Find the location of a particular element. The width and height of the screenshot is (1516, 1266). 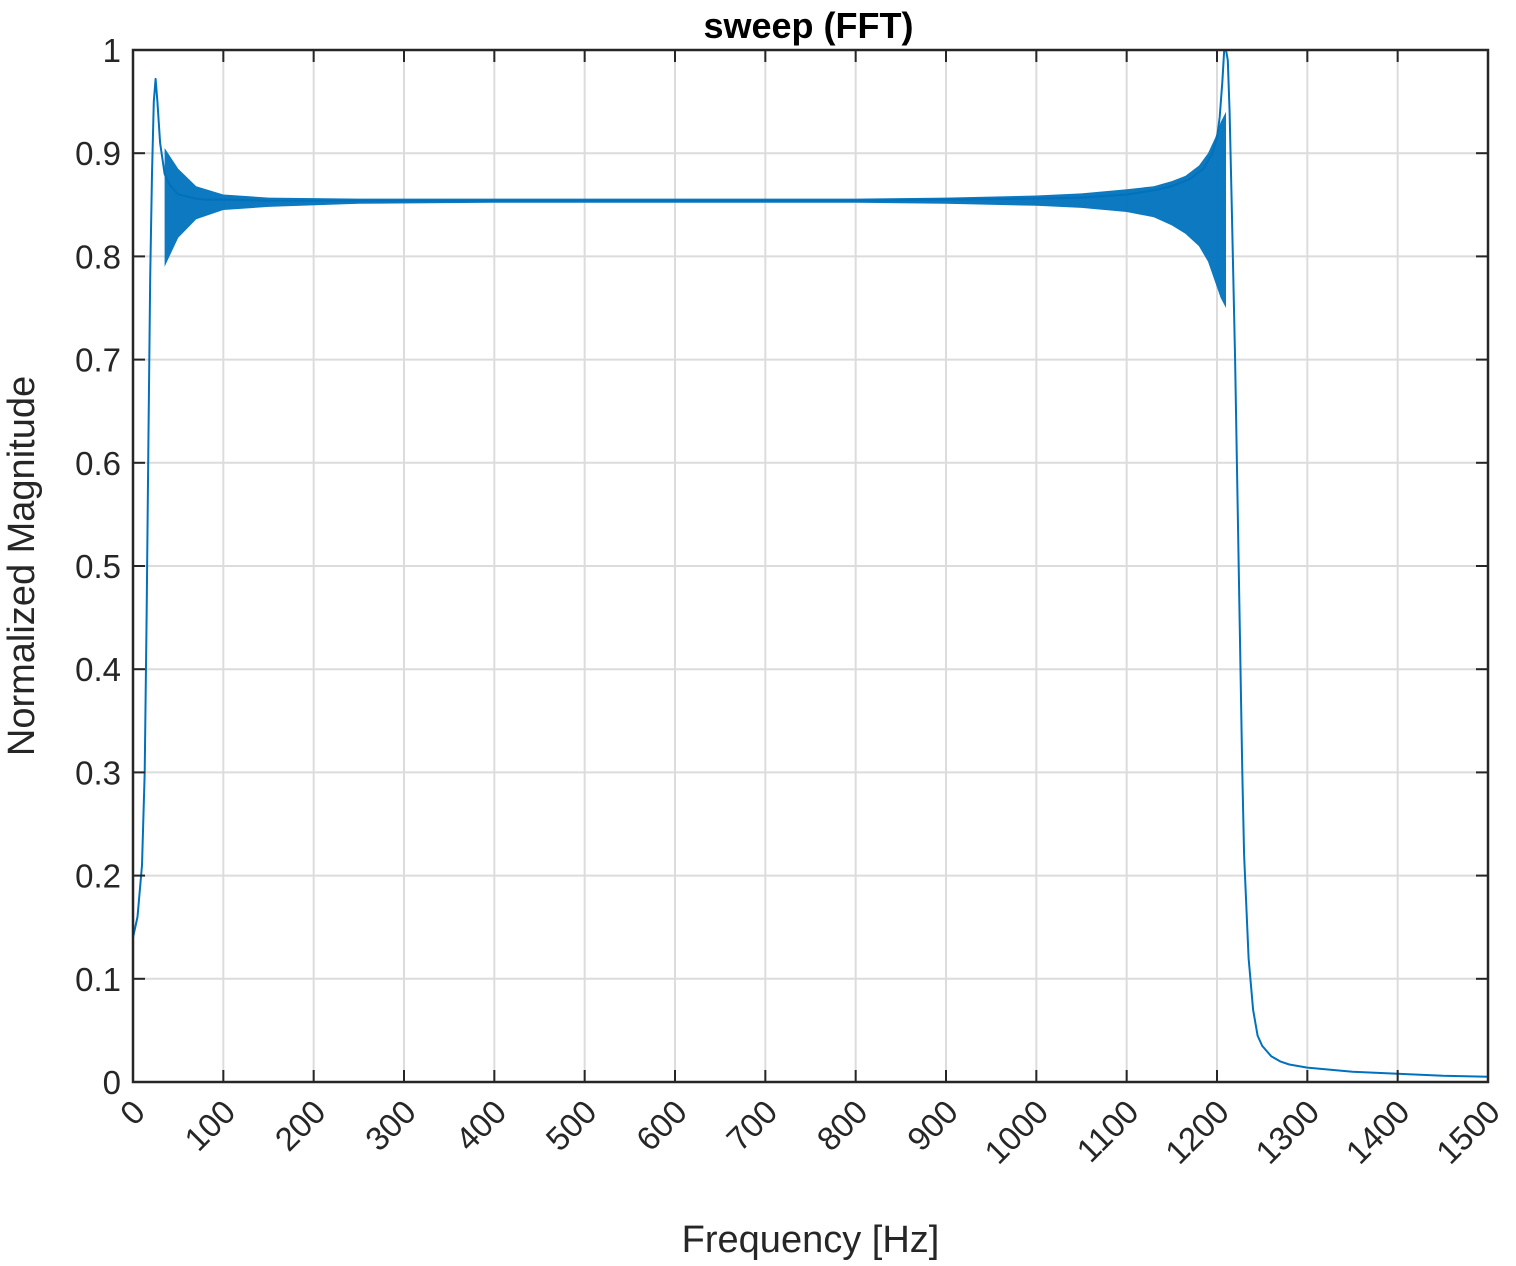

x-tick-label: 900 is located at coordinates (932, 1125).